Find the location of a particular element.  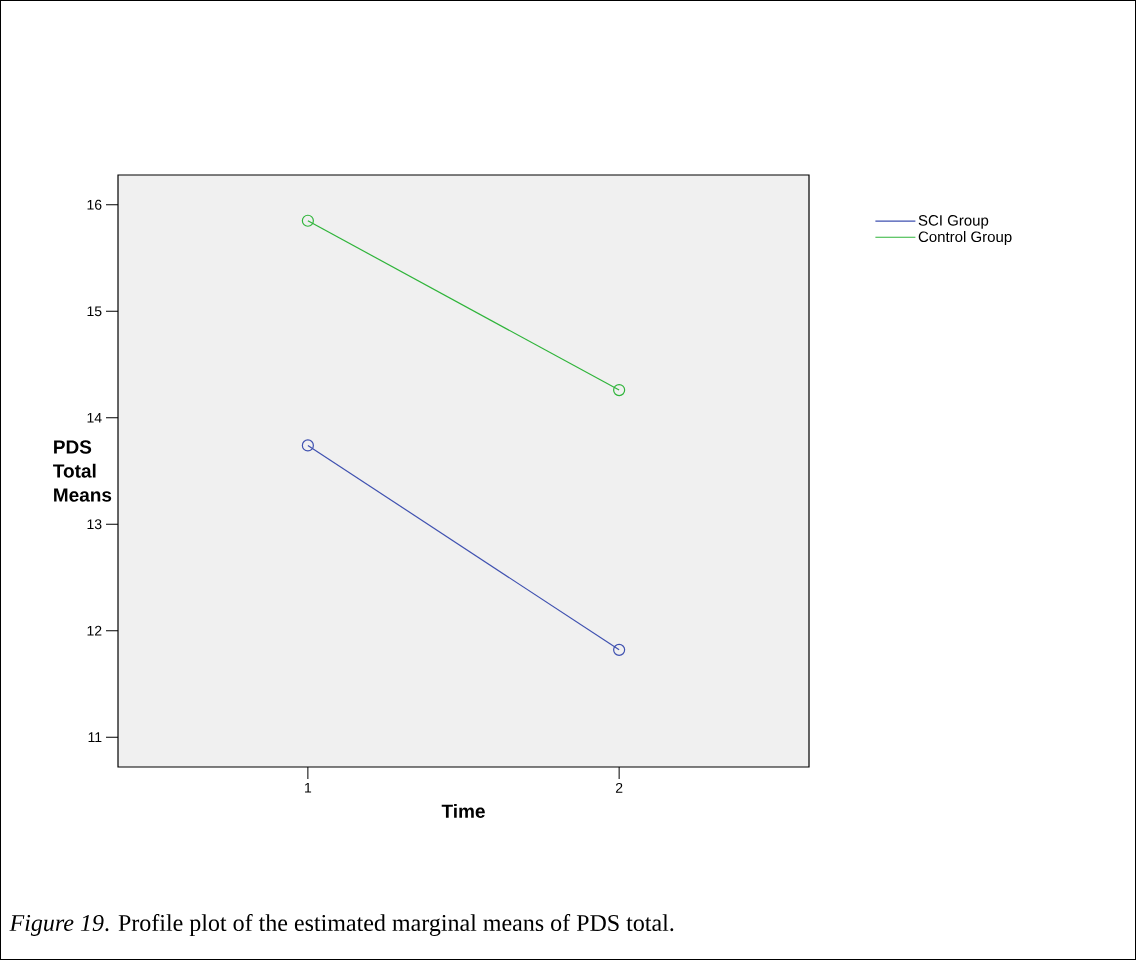

y-tick-label: 12 is located at coordinates (94, 630).